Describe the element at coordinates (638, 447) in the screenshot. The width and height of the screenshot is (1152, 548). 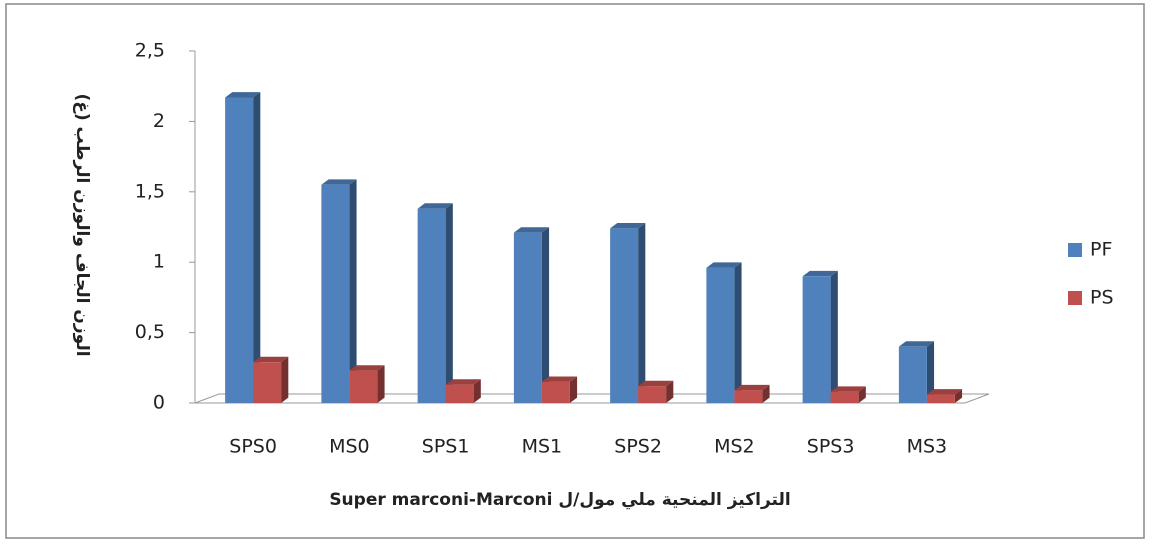
I see `x-tick-label: SPS2` at that location.